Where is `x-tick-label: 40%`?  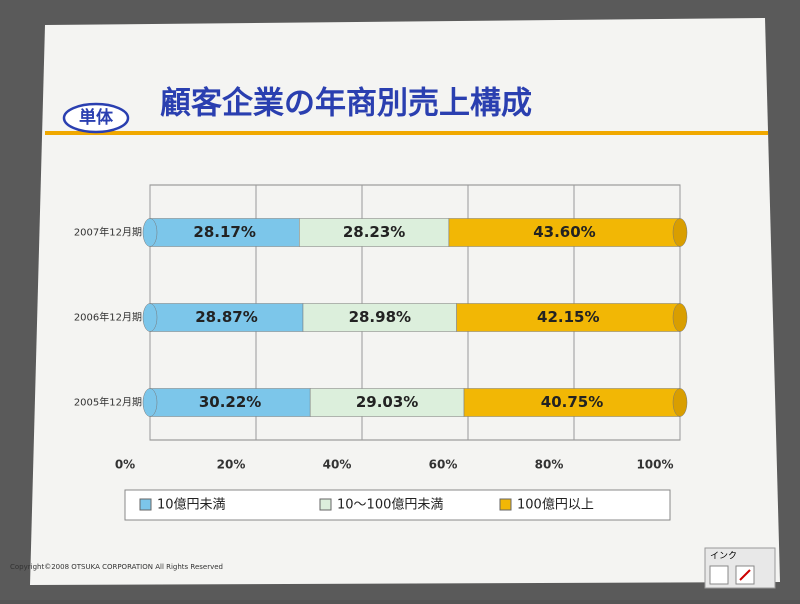
x-tick-label: 40% is located at coordinates (337, 465).